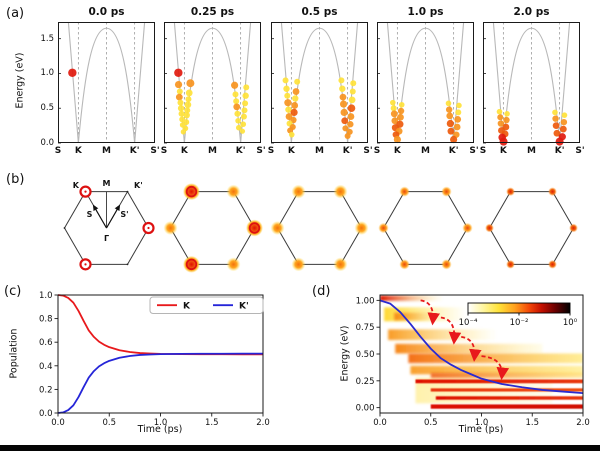 Image resolution: width=600 pixels, height=451 pixels. What do you see at coordinates (46, 414) in the screenshot?
I see `population-ytick-label: 0.0` at bounding box center [46, 414].